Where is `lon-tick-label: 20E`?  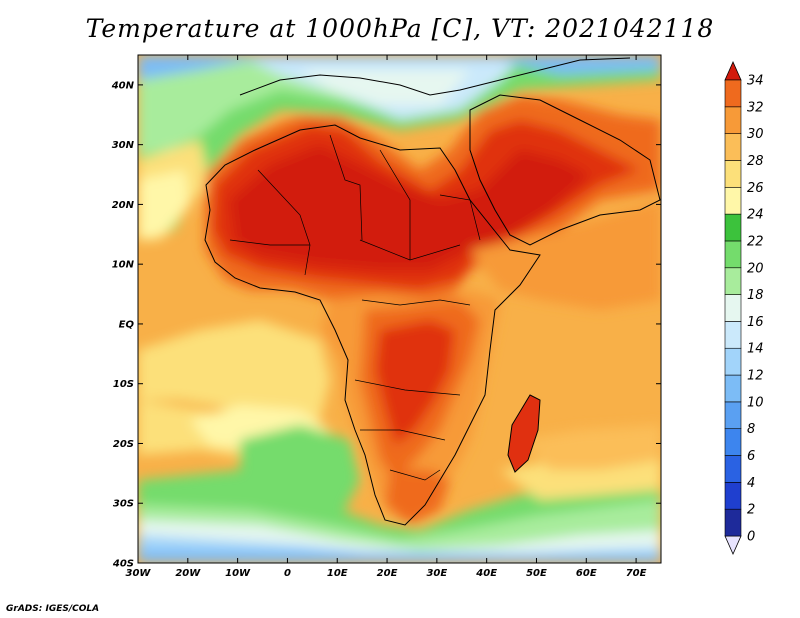
lon-tick-label: 20E is located at coordinates (387, 573).